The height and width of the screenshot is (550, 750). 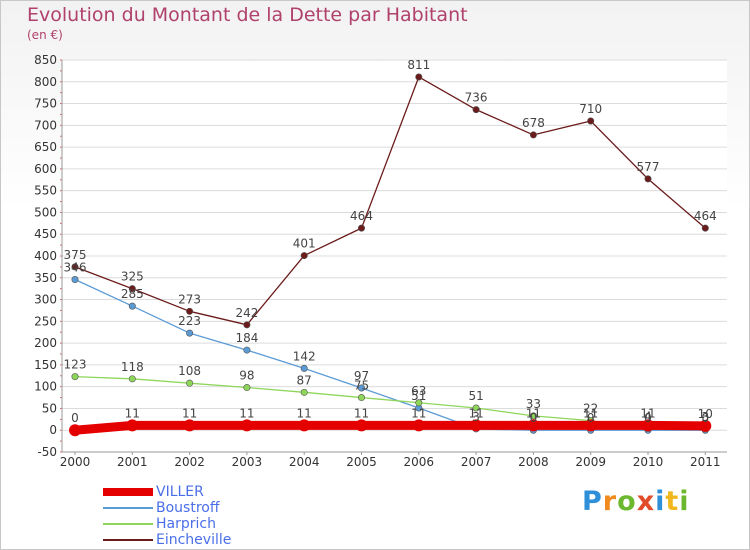 What do you see at coordinates (189, 371) in the screenshot?
I see `data-label-harprich: 108` at bounding box center [189, 371].